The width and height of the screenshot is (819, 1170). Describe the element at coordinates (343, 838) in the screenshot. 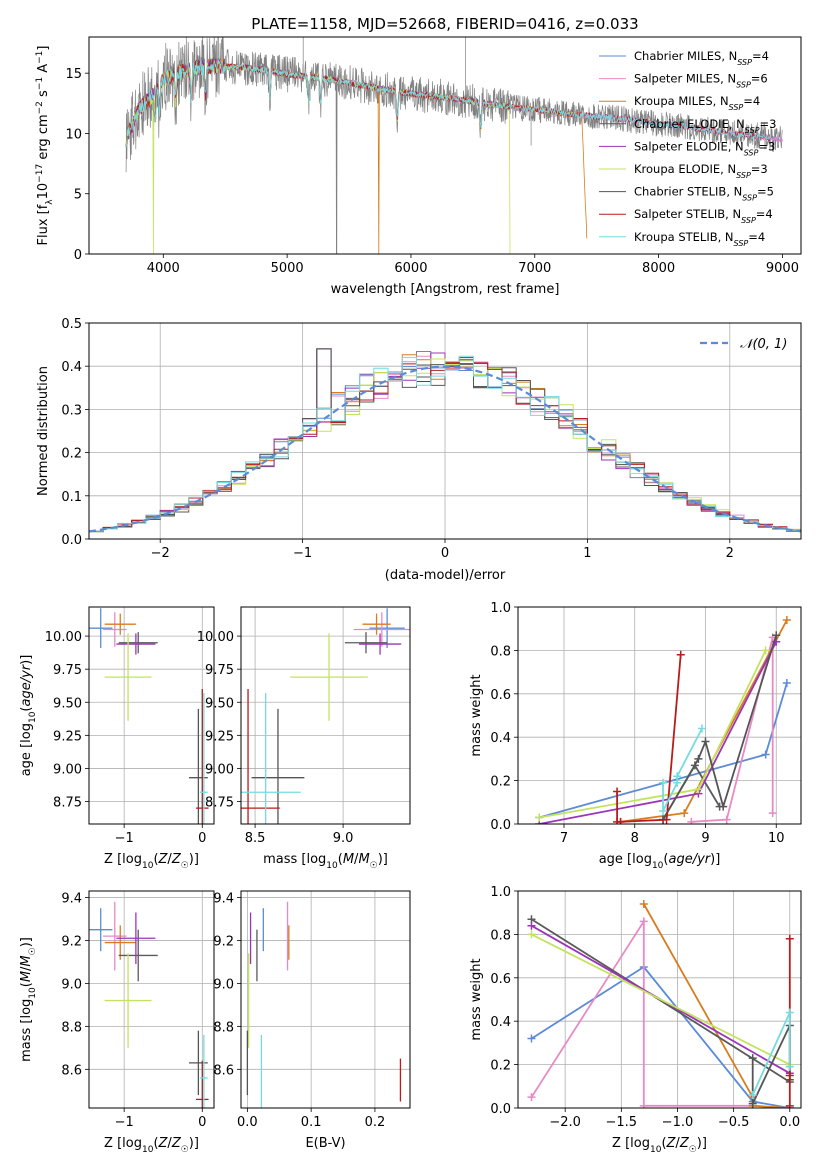

I see `x-tick-label: 9.0` at that location.